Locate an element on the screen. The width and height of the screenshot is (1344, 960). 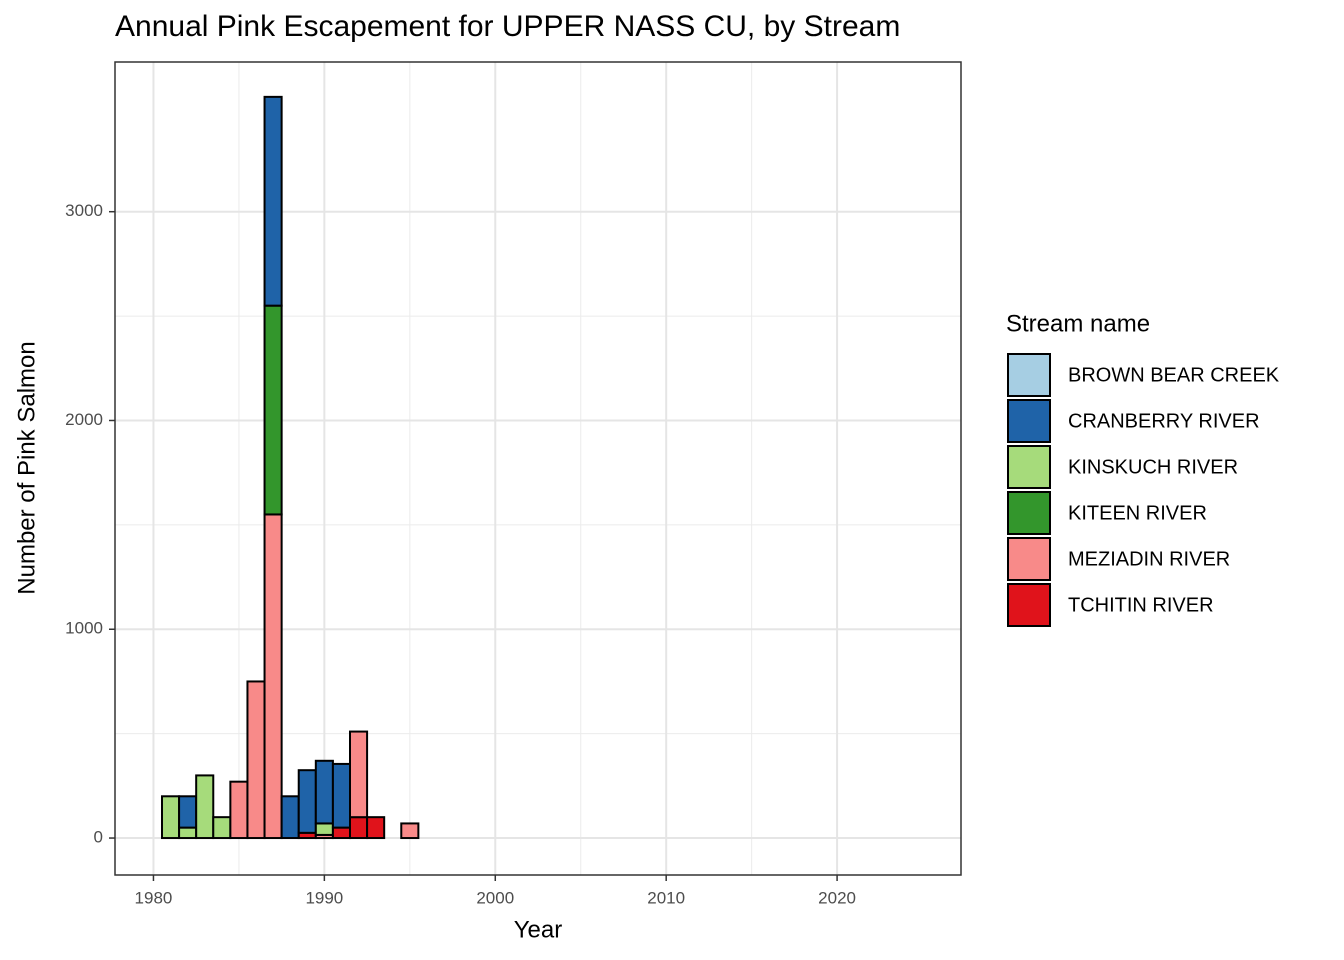
legend-title: Stream name is located at coordinates (1078, 323).